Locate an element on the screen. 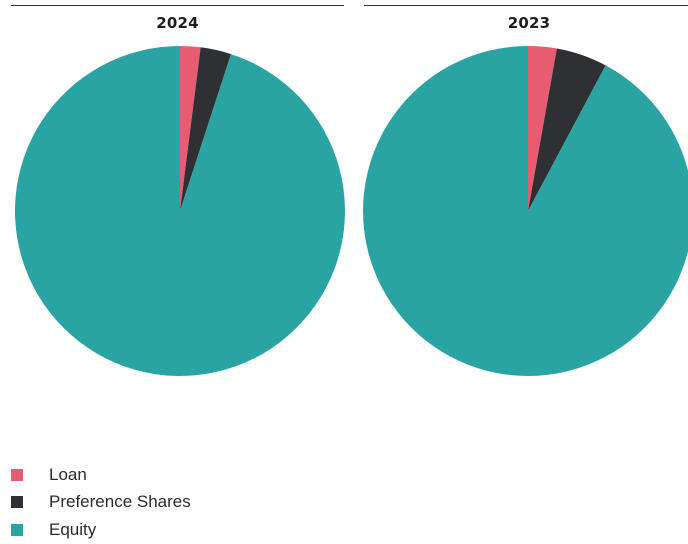 This screenshot has height=544, width=688. legend-label-equity: Equity is located at coordinates (73, 529).